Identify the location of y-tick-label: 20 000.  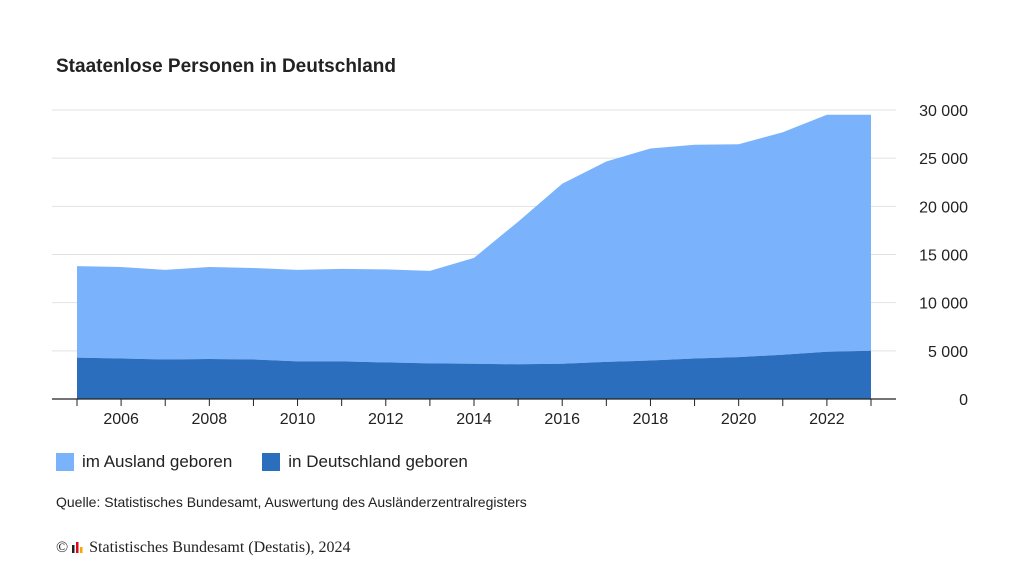
(943, 207).